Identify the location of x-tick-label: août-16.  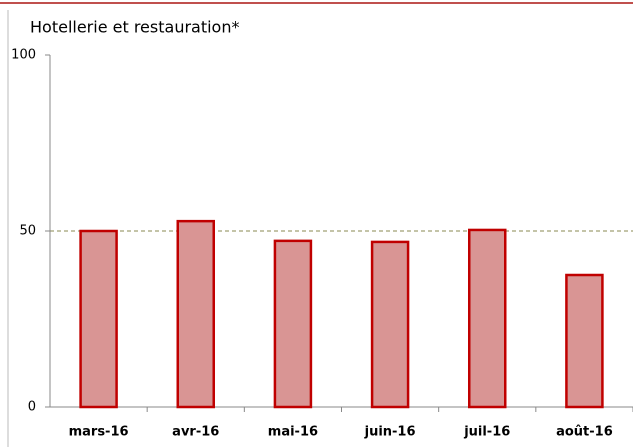
(584, 432).